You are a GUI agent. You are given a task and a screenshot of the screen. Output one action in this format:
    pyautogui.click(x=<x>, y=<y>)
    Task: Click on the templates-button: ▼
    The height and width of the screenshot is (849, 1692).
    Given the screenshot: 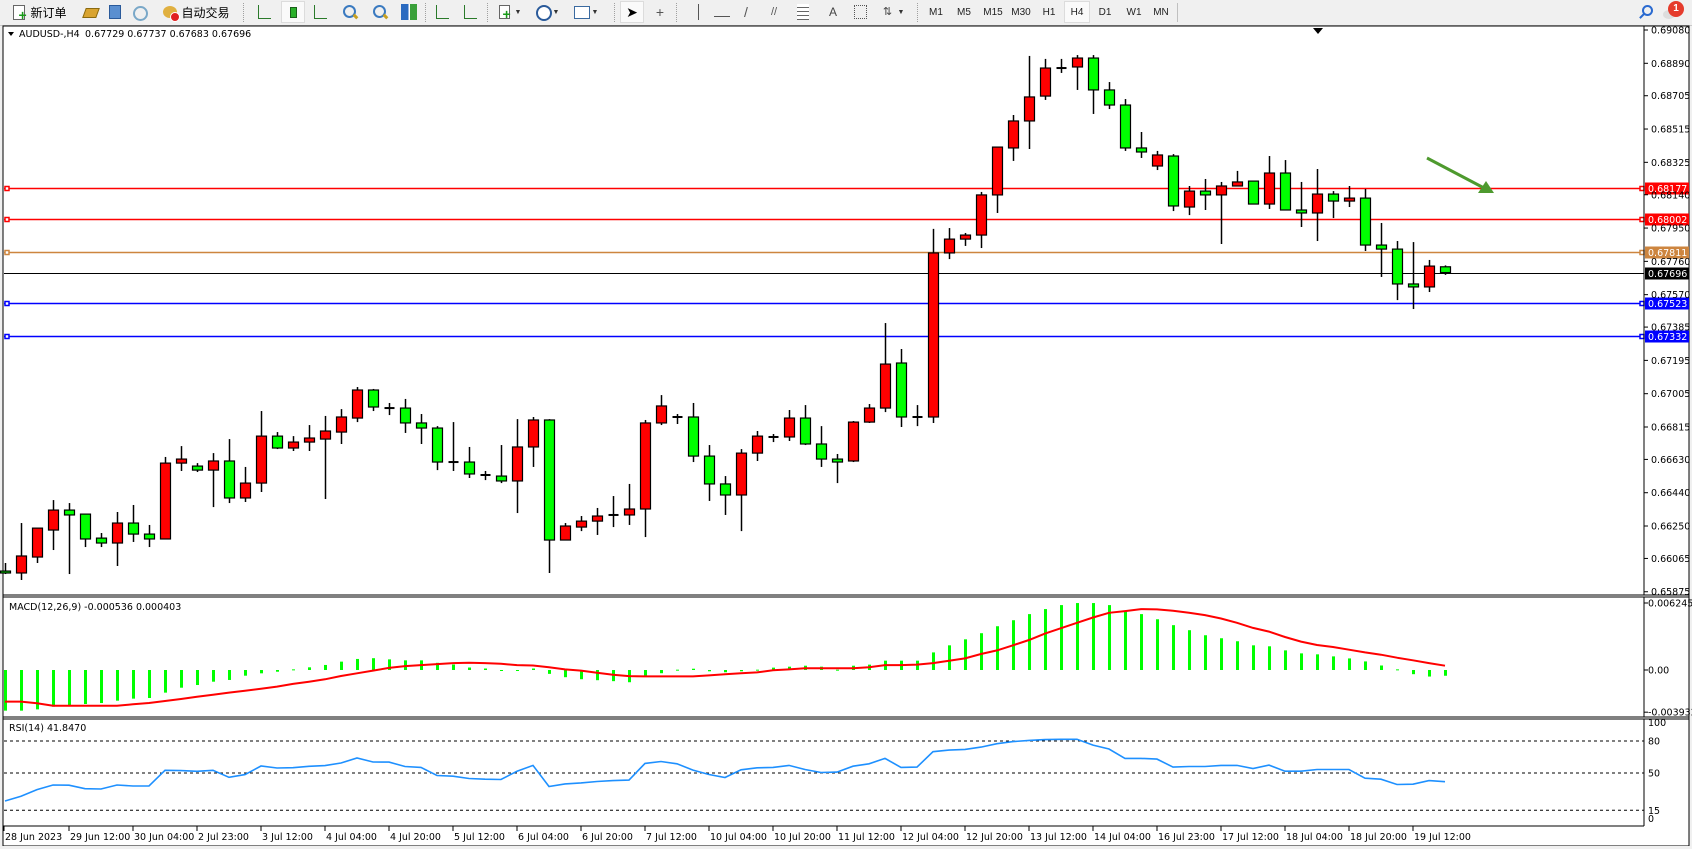 What is the action you would take?
    pyautogui.click(x=586, y=12)
    